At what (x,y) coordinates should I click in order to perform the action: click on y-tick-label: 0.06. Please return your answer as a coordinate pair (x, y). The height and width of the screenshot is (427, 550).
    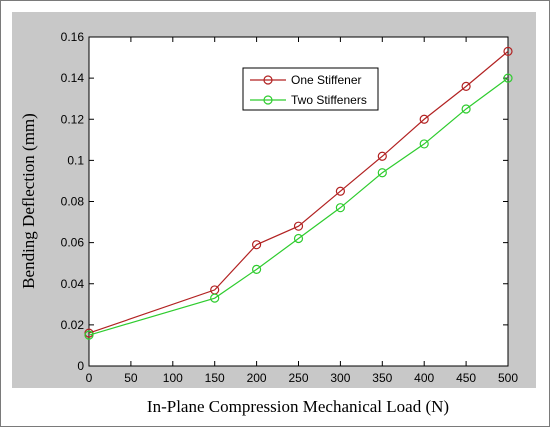
    Looking at the image, I should click on (73, 243).